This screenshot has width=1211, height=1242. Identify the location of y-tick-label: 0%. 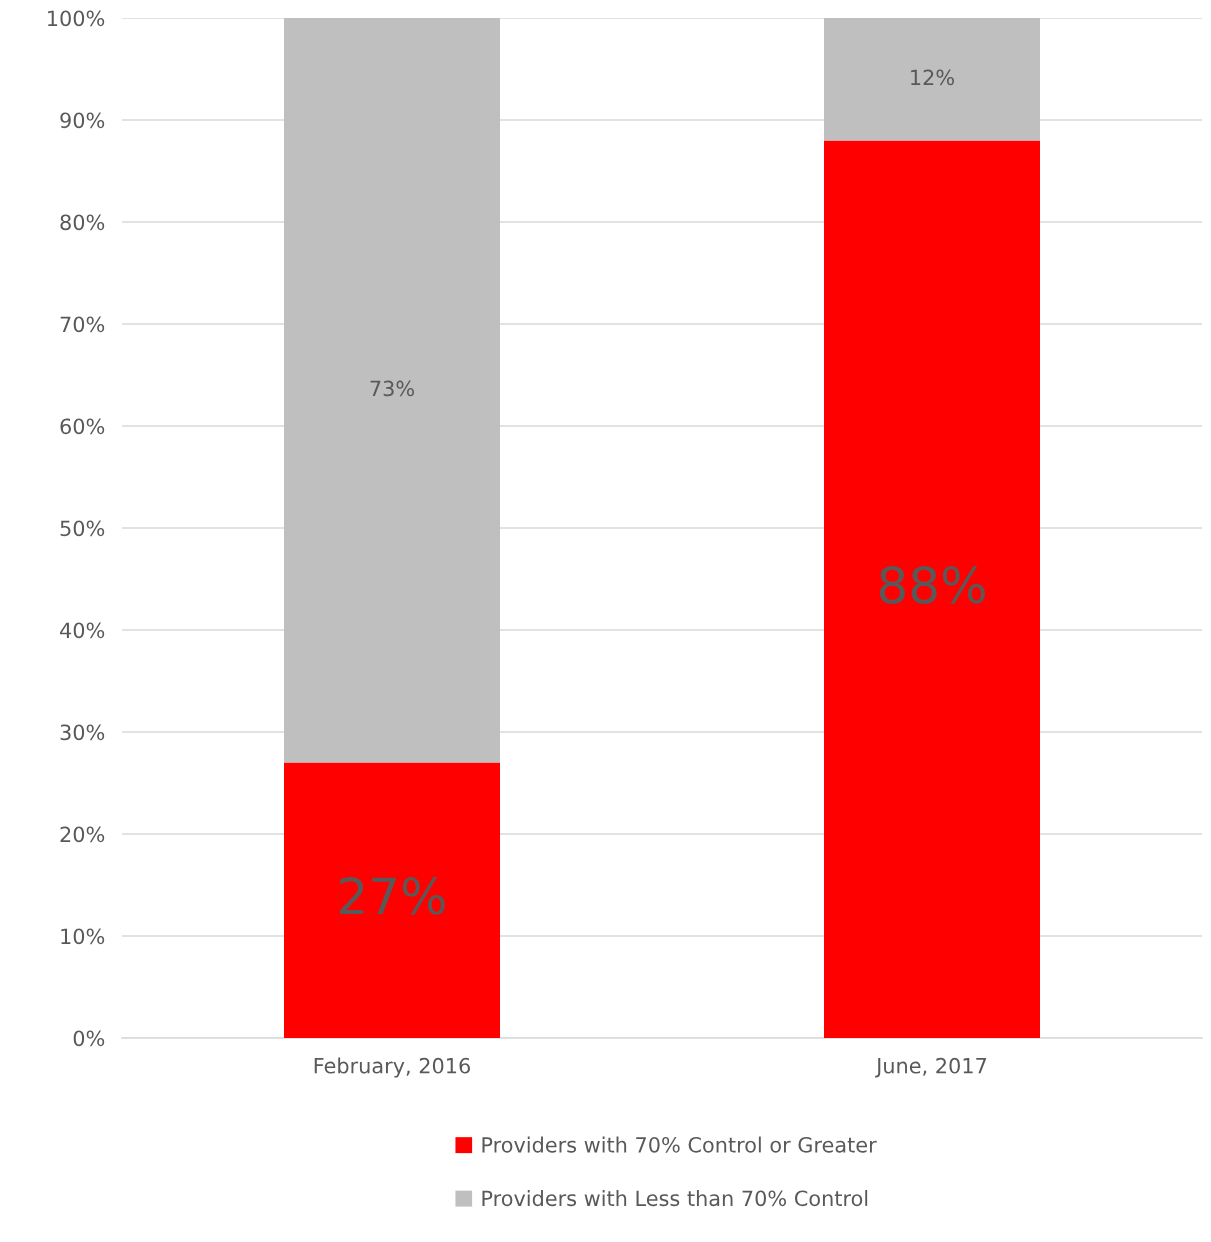
(89, 1038).